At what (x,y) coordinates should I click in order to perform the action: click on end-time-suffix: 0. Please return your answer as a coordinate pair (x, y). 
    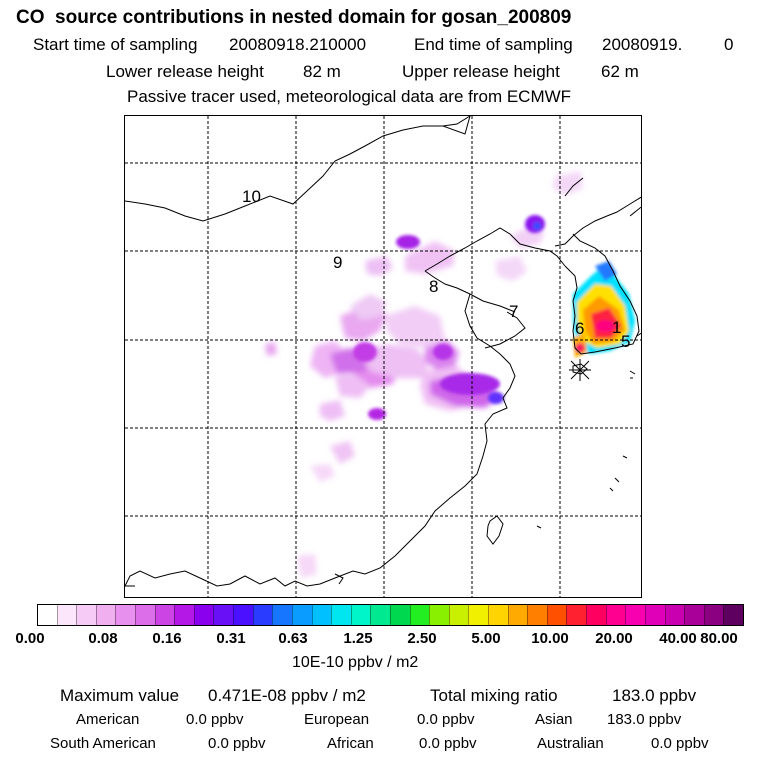
    Looking at the image, I should click on (729, 44).